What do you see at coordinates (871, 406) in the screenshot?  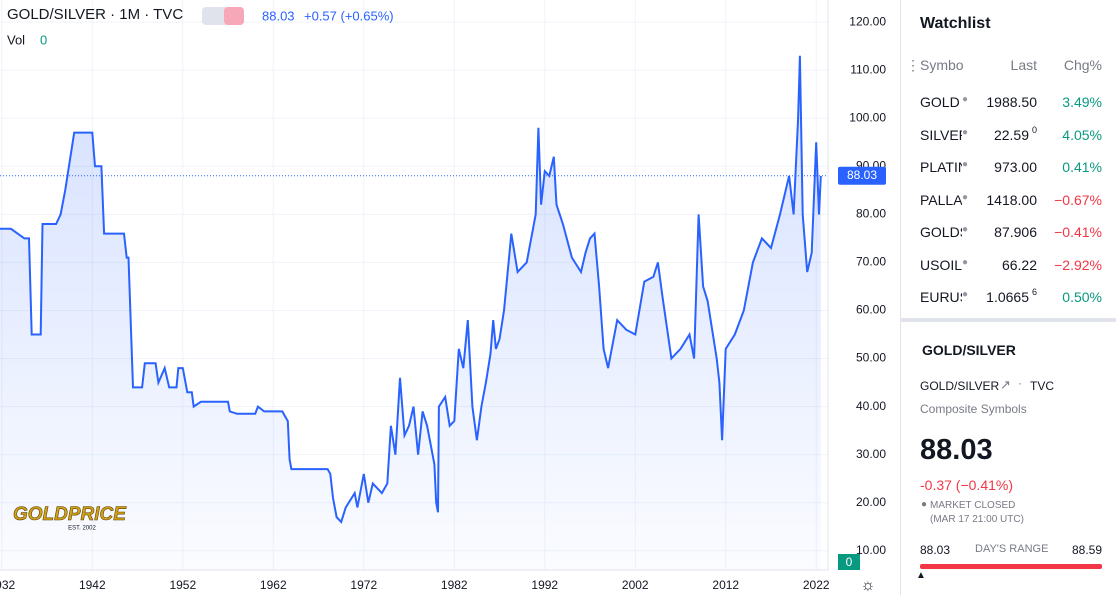 I see `y-tick-label: 40.00` at bounding box center [871, 406].